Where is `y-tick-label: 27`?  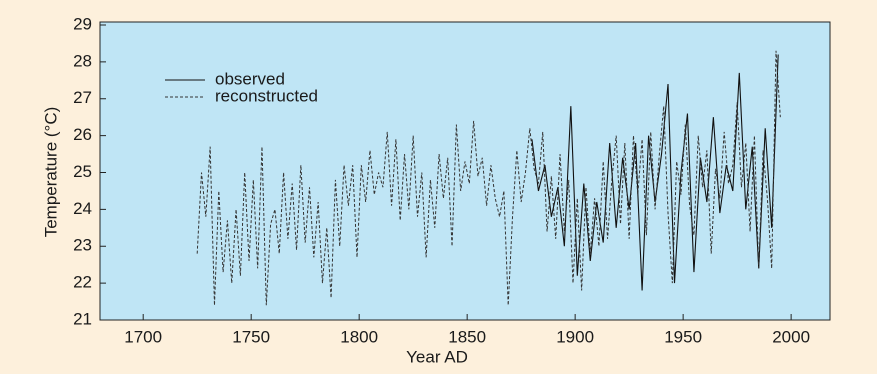
y-tick-label: 27 is located at coordinates (82, 97).